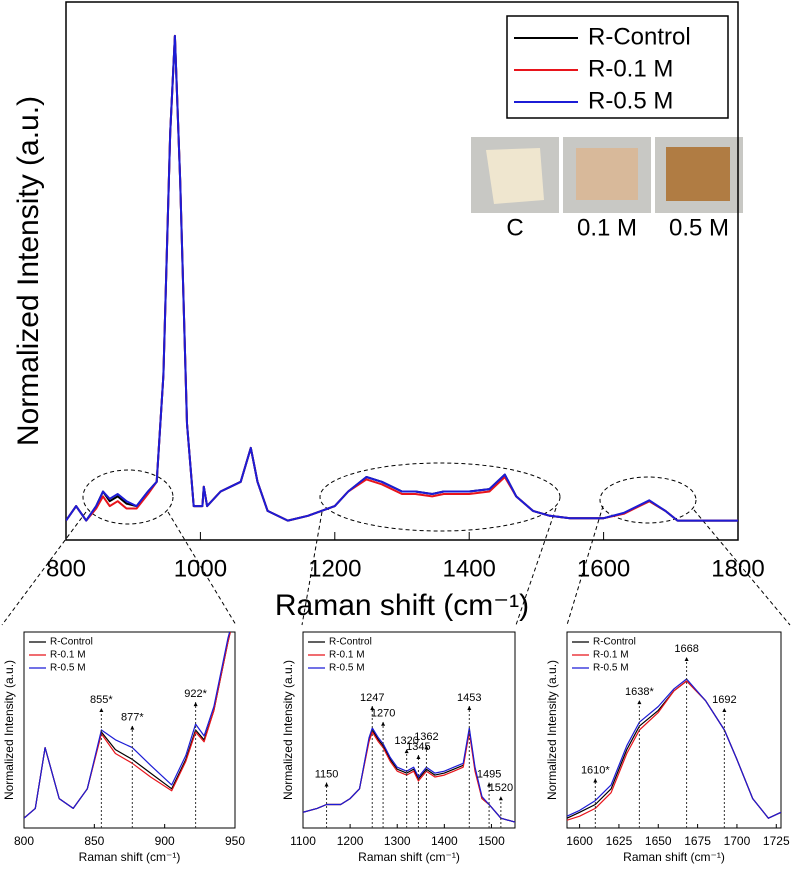  What do you see at coordinates (426, 737) in the screenshot?
I see `annotation-label: 1362` at bounding box center [426, 737].